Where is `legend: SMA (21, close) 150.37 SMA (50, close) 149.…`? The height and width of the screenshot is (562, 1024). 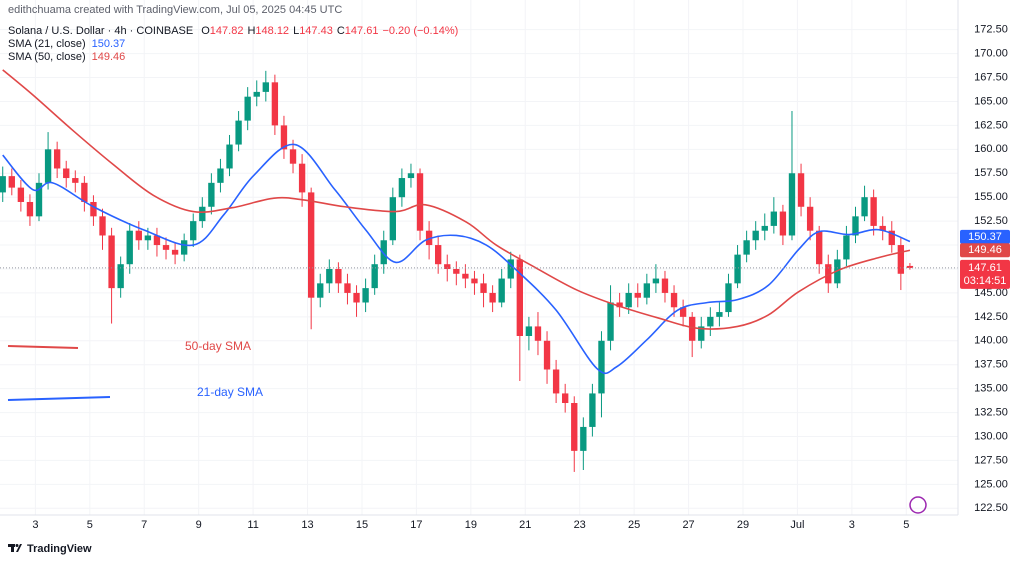
legend: SMA (21, close) 150.37 SMA (50, close) 149.… is located at coordinates (66, 50).